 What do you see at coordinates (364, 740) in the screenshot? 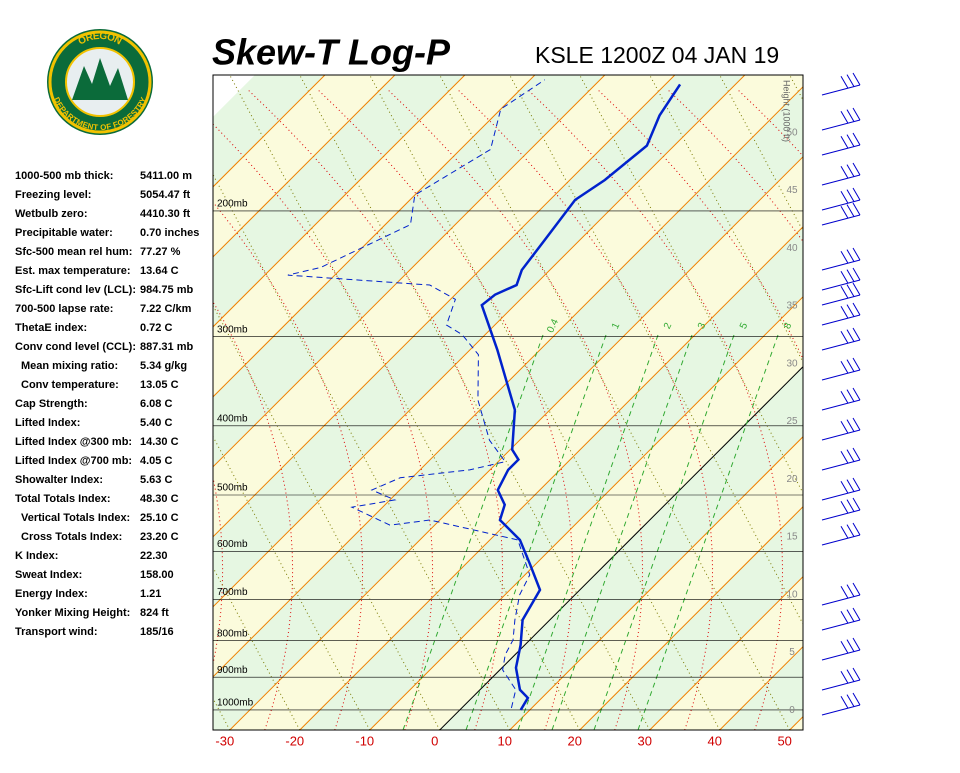
I see `x-tick-label: -10` at bounding box center [364, 740].